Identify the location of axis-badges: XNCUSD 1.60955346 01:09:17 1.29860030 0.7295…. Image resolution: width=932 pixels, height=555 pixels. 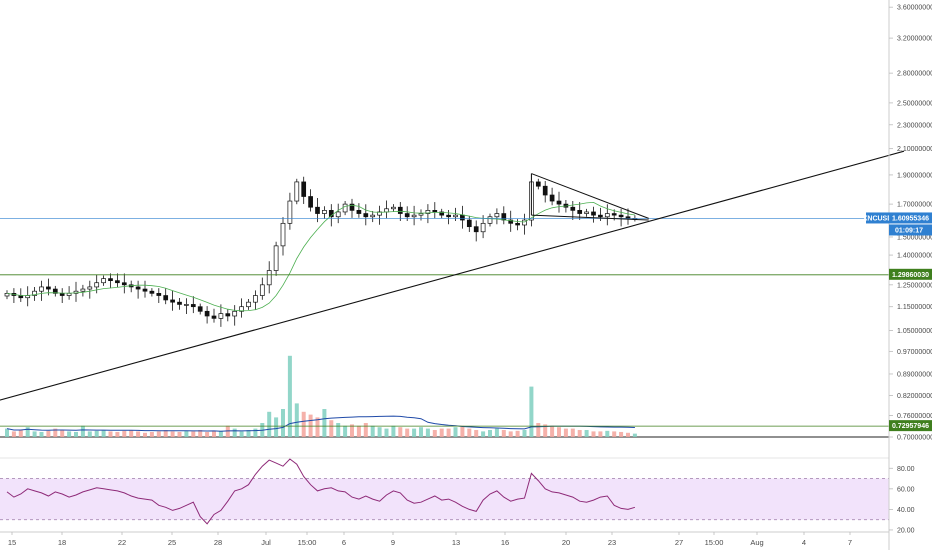
(897, 322).